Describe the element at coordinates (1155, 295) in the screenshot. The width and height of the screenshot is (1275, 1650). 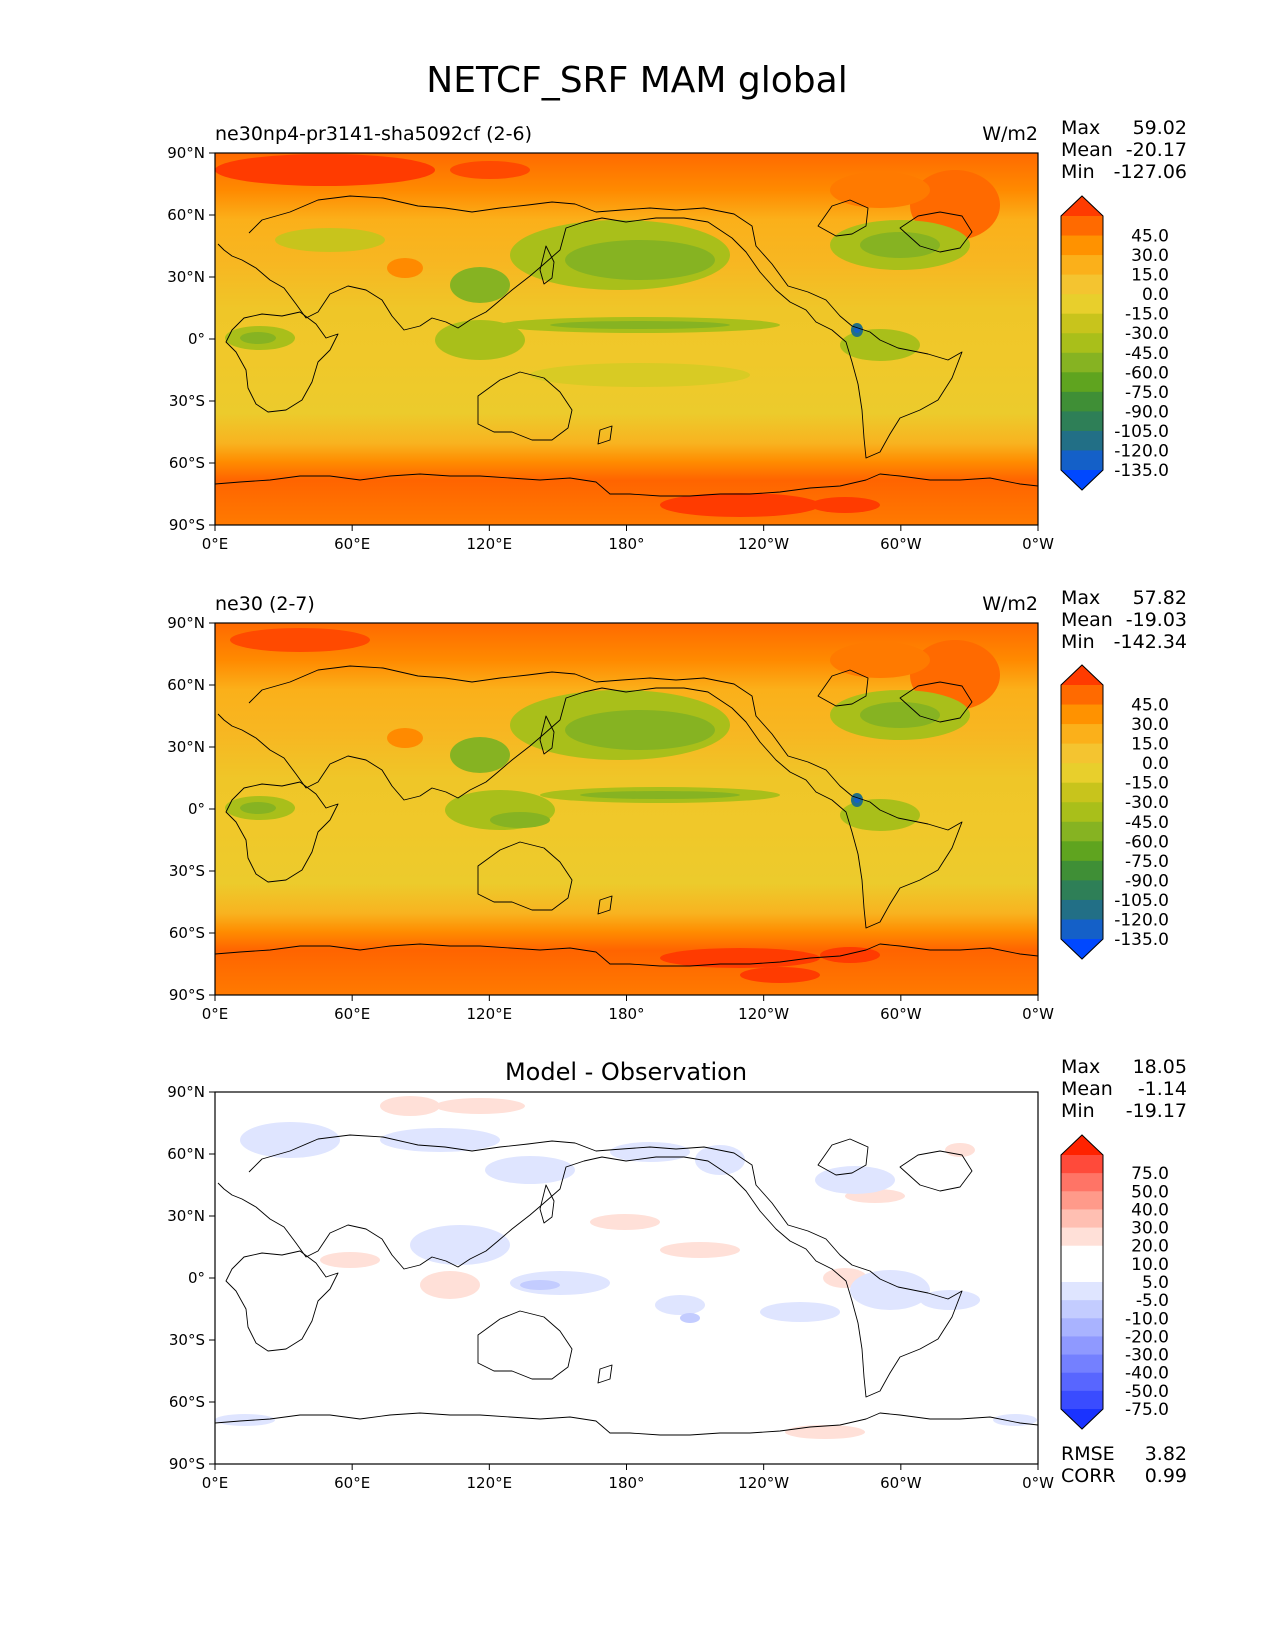
I see `colorbar-label: 0.0` at that location.